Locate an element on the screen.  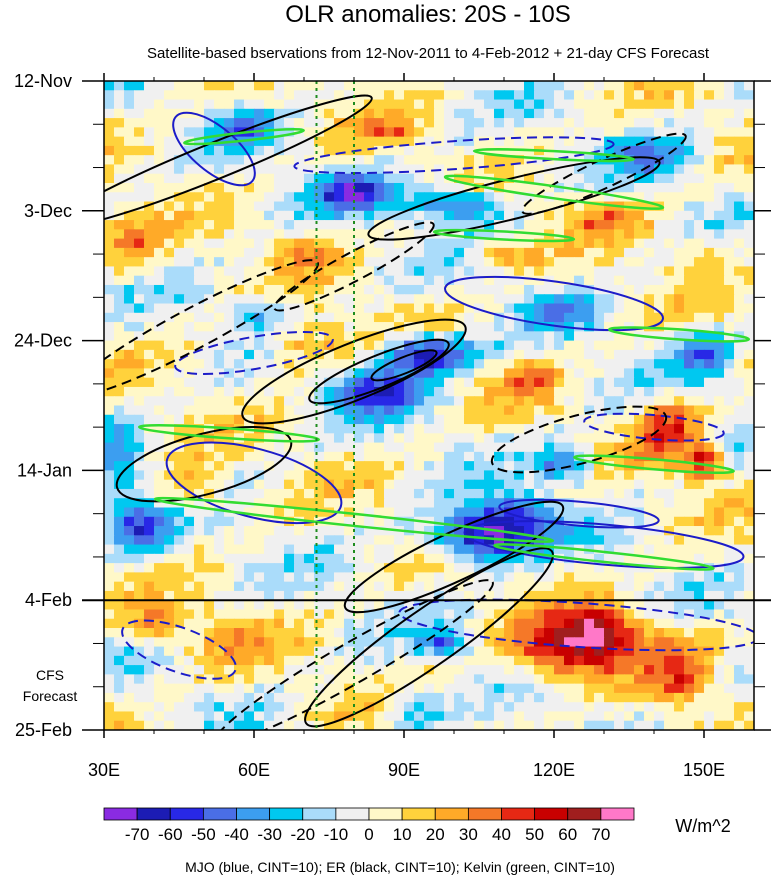
y-tick-label: 3-Dec is located at coordinates (48, 211).